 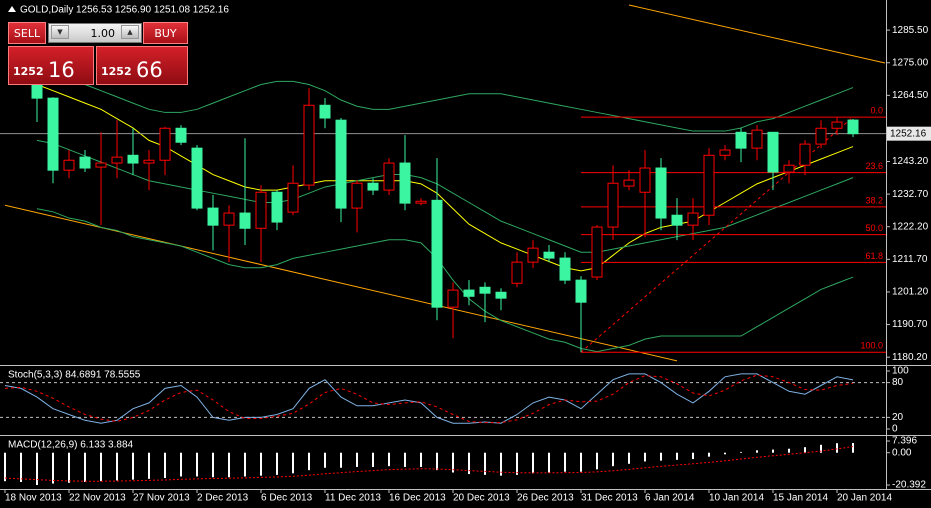 What do you see at coordinates (130, 32) in the screenshot?
I see `lot-up: ▲` at bounding box center [130, 32].